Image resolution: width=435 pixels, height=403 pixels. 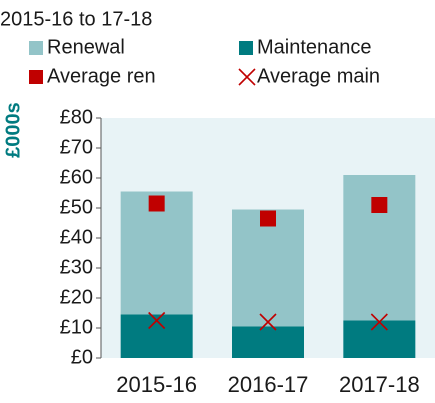 I want to click on y-tick-label: £60, so click(x=76, y=177).